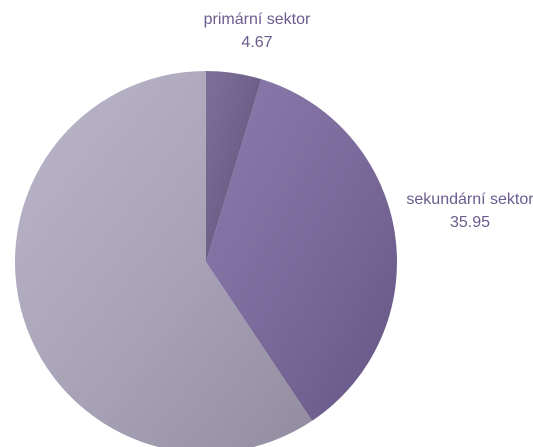  I want to click on slice-label: terciární sektor59.38, so click(5, 319).